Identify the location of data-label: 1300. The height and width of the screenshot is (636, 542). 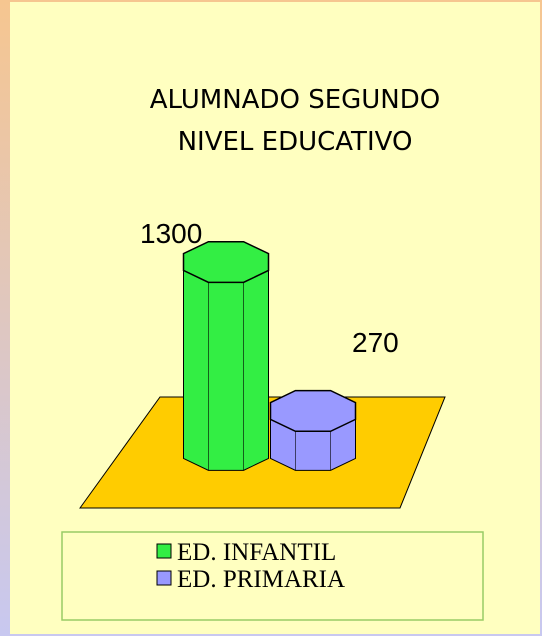
(171, 233).